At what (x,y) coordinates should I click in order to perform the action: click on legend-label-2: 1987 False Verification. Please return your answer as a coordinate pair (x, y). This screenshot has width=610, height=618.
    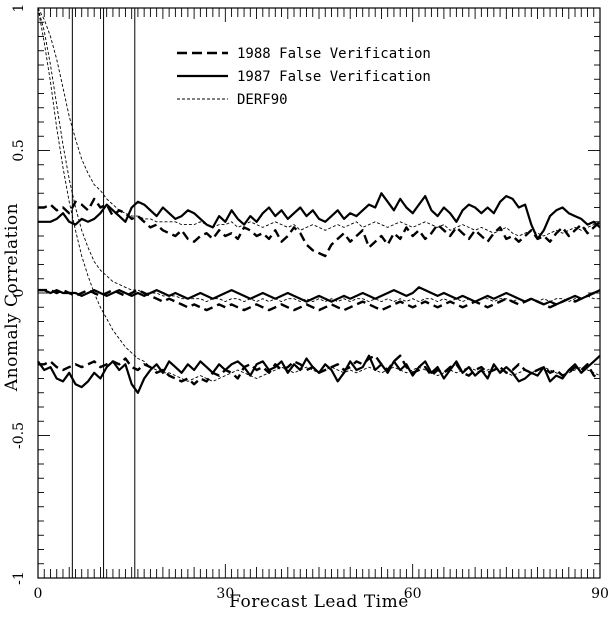
    Looking at the image, I should click on (334, 77).